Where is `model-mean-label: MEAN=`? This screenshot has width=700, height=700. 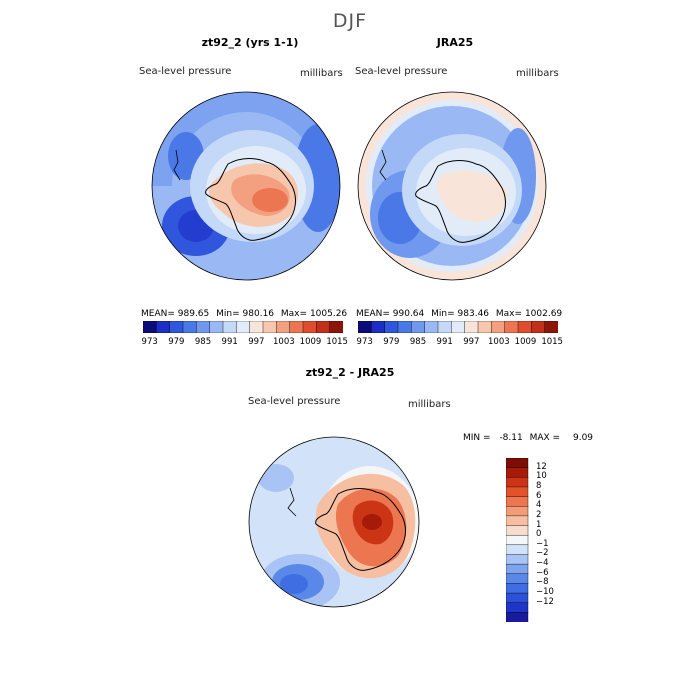
model-mean-label: MEAN= is located at coordinates (158, 314).